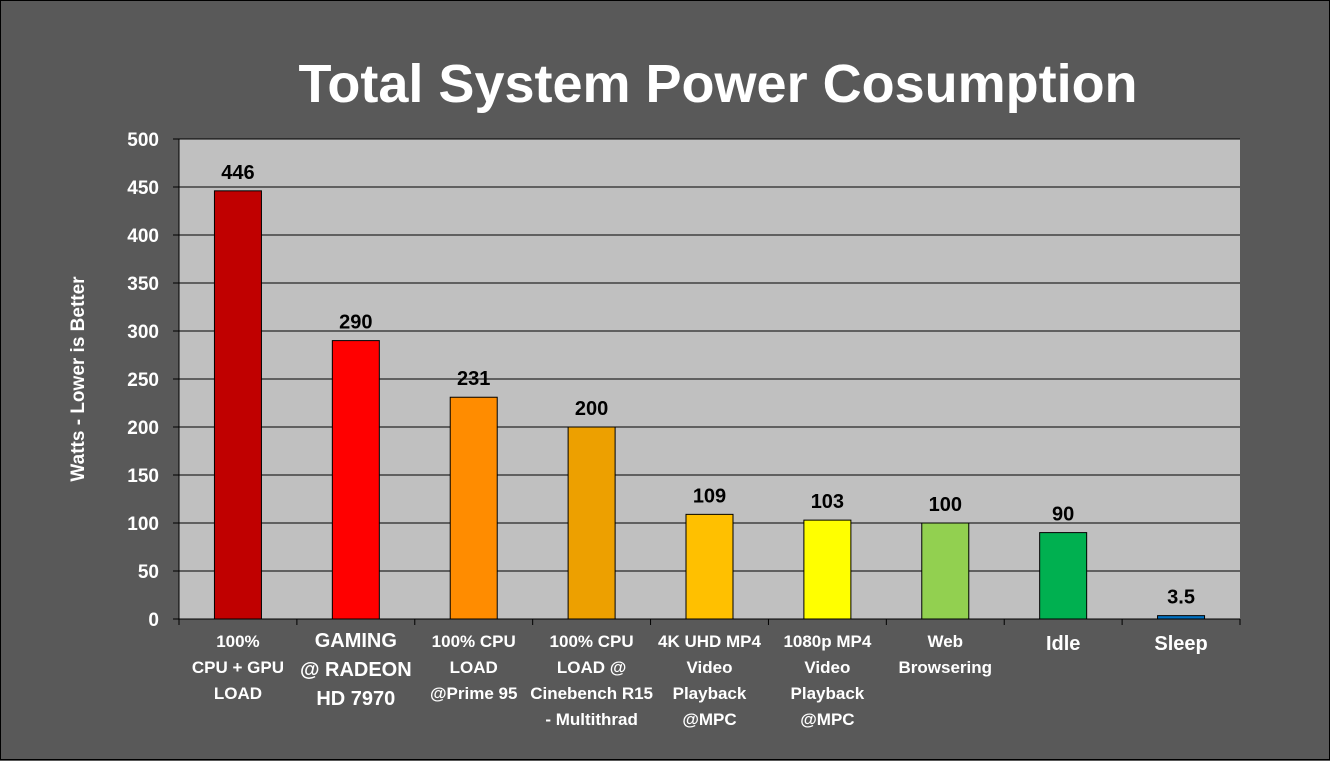 The width and height of the screenshot is (1330, 761). Describe the element at coordinates (237, 173) in the screenshot. I see `data-label: 446` at that location.